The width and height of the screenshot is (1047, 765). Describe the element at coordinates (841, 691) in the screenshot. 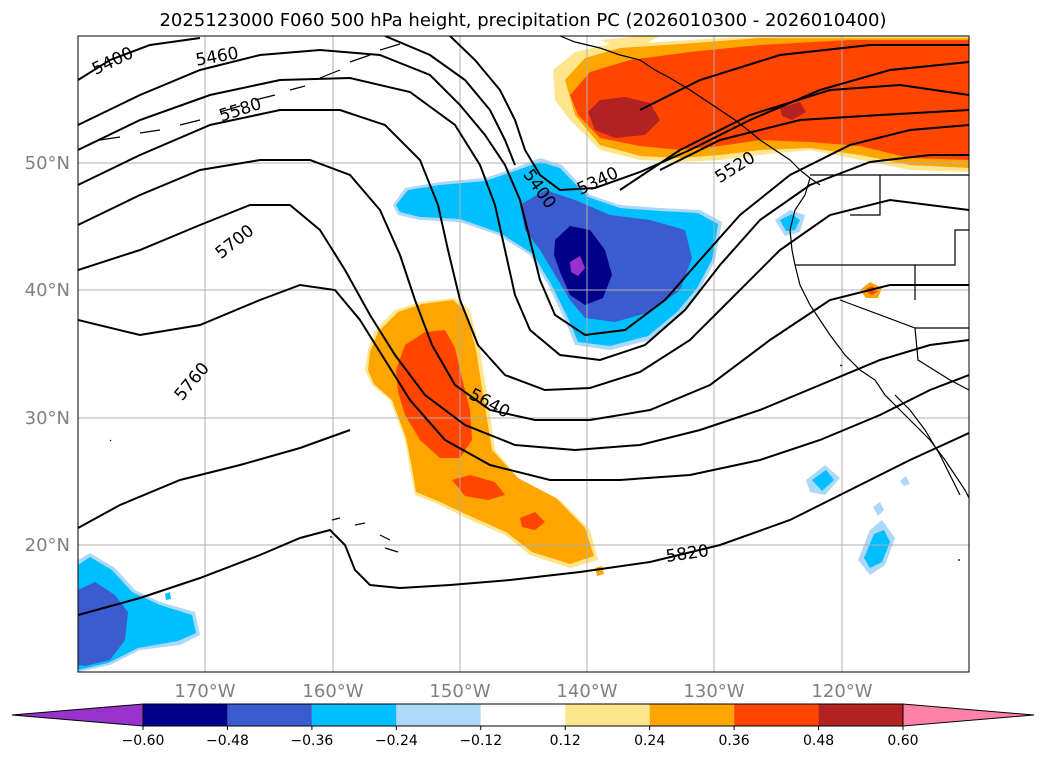

I see `lon-label-120w: 120°W` at that location.